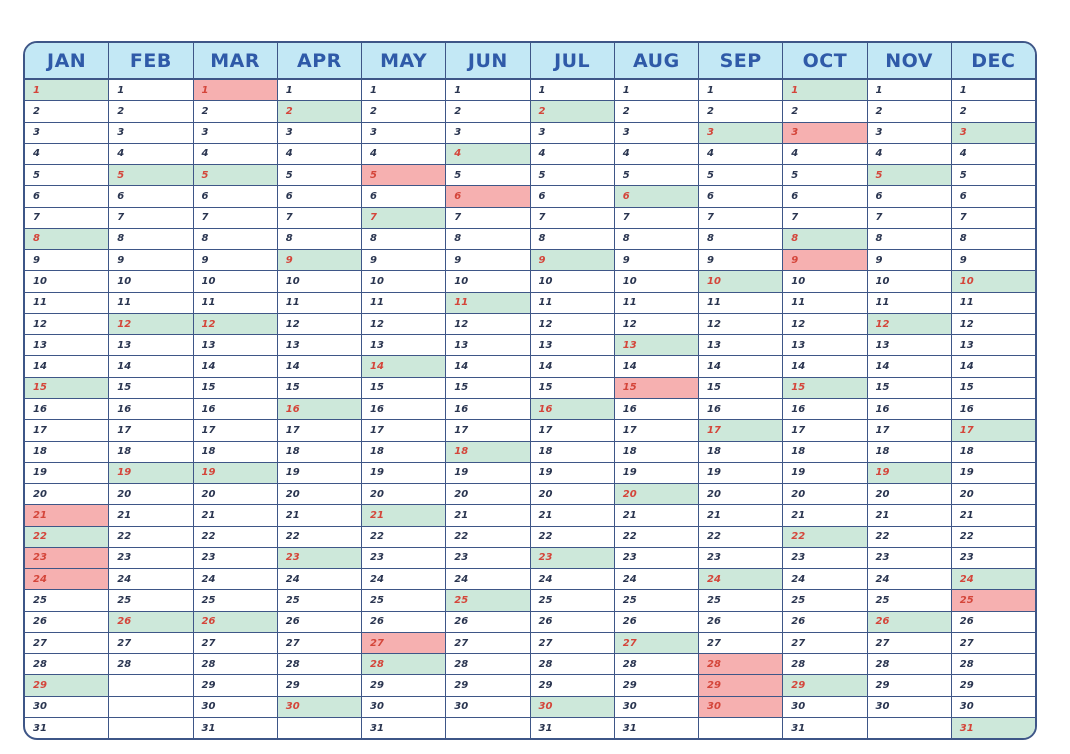 The height and width of the screenshot is (754, 1070). Describe the element at coordinates (151, 495) in the screenshot. I see `day-cell: 20` at that location.